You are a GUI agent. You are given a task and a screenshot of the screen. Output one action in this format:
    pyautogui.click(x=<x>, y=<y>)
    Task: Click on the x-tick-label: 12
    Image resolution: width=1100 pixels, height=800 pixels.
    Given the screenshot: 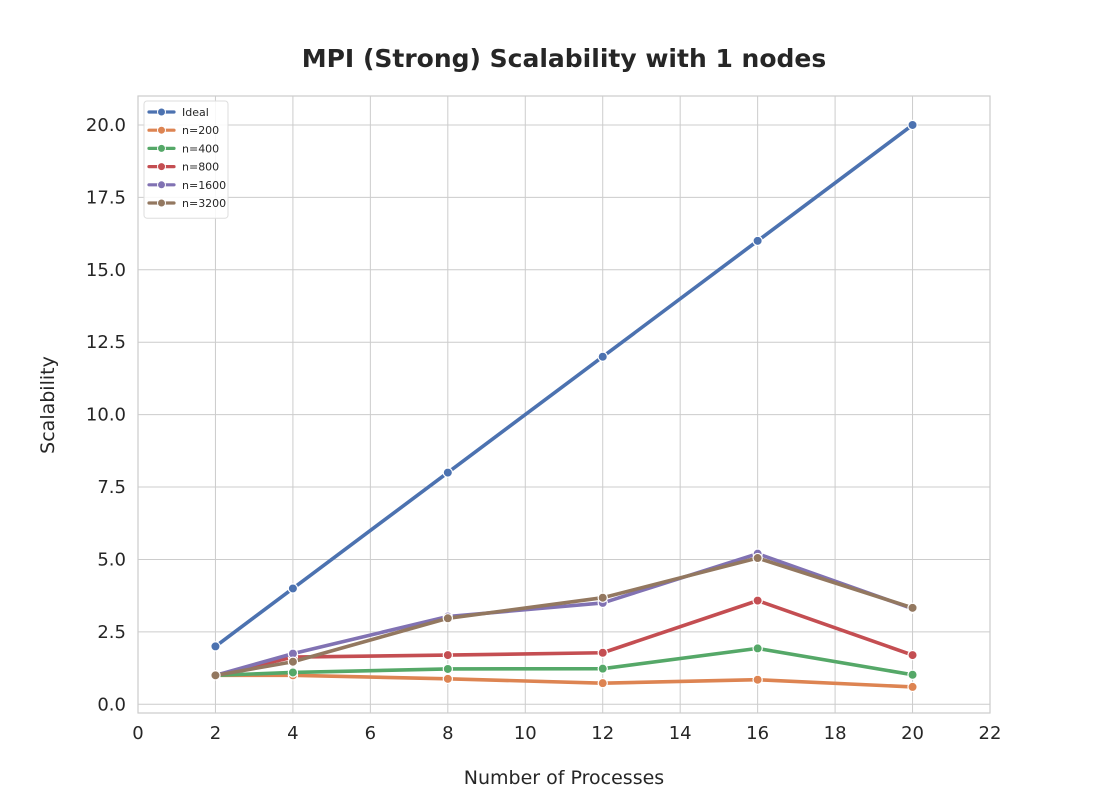 What is the action you would take?
    pyautogui.click(x=602, y=733)
    